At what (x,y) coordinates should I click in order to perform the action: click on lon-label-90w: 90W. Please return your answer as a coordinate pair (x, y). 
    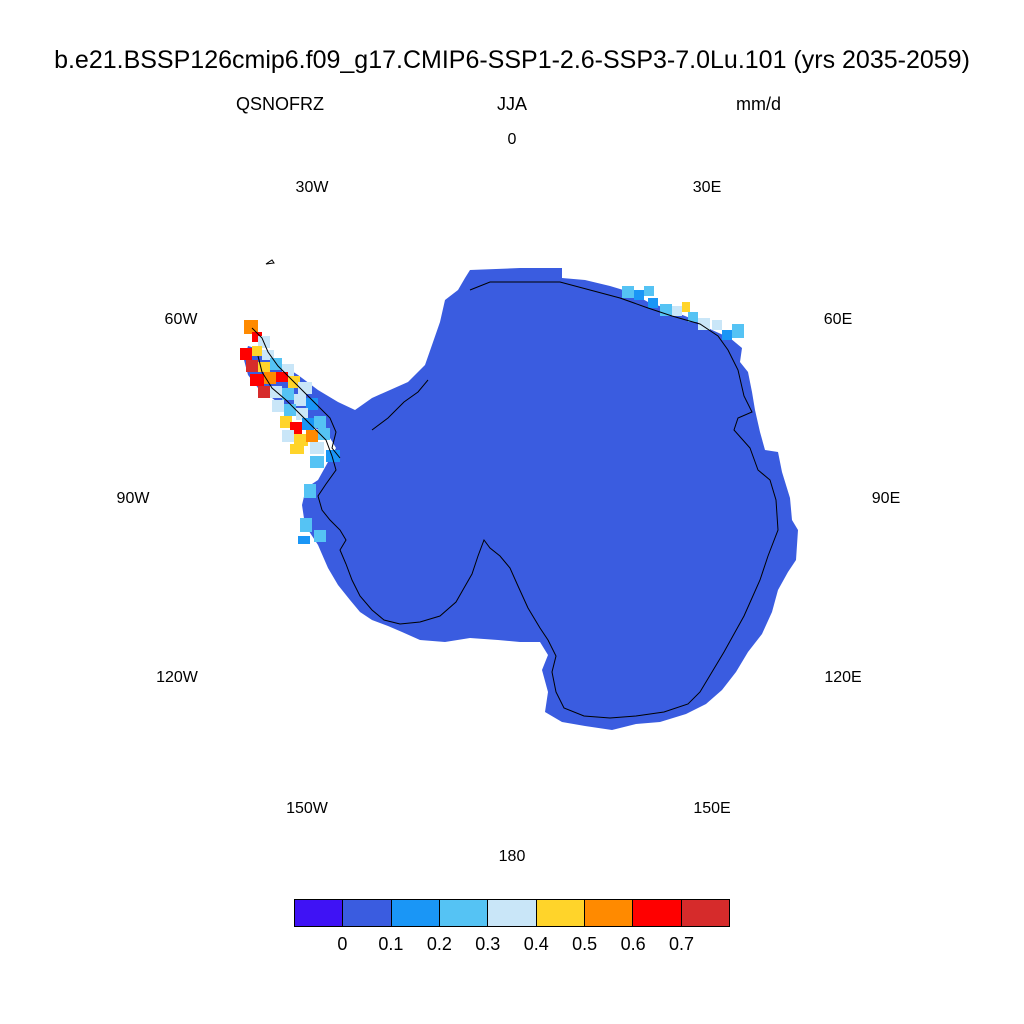
    Looking at the image, I should click on (133, 498).